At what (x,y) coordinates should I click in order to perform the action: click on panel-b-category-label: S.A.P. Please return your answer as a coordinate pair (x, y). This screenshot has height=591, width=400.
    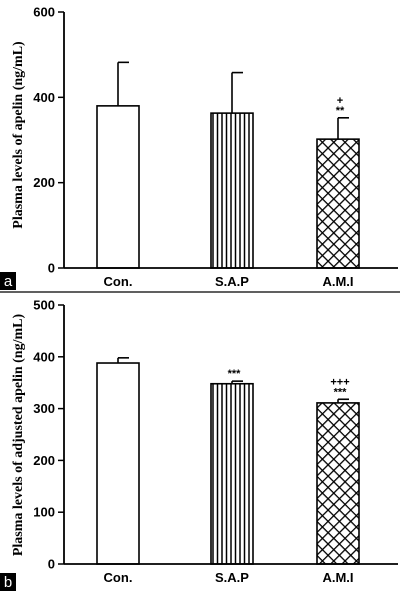
    Looking at the image, I should click on (232, 577).